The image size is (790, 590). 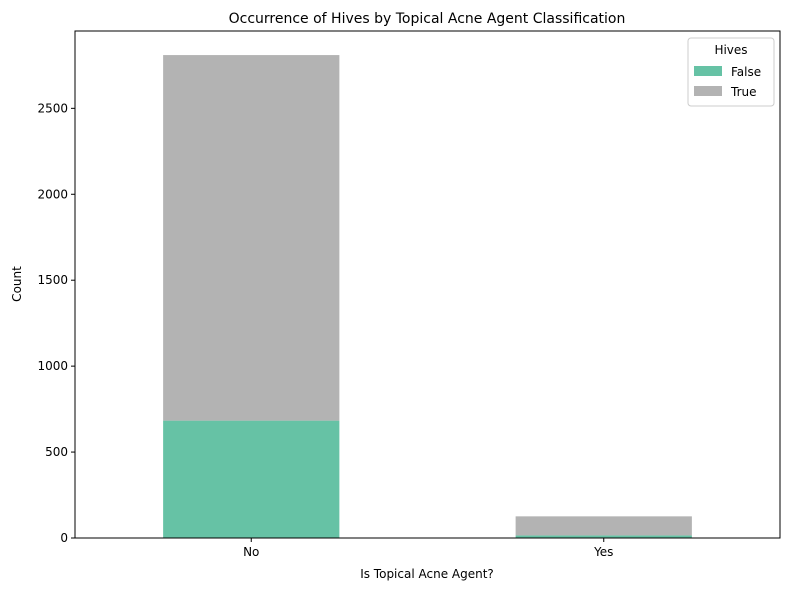 What do you see at coordinates (746, 72) in the screenshot?
I see `legend-label-false: False` at bounding box center [746, 72].